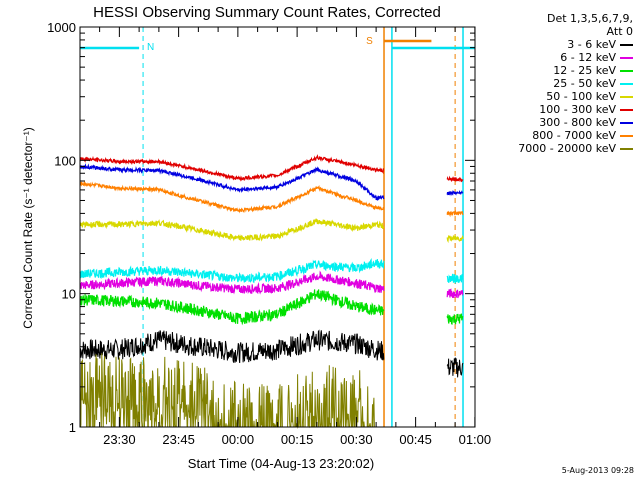  I want to click on saa-marker-label: S, so click(369, 41).